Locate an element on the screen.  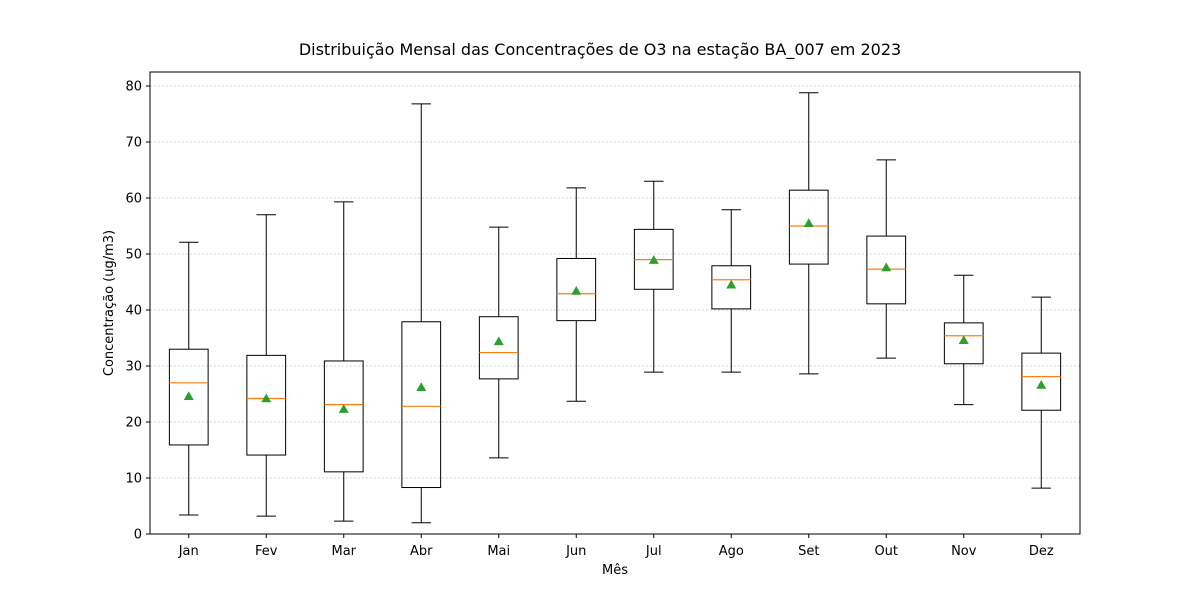
box-out is located at coordinates (886, 259).